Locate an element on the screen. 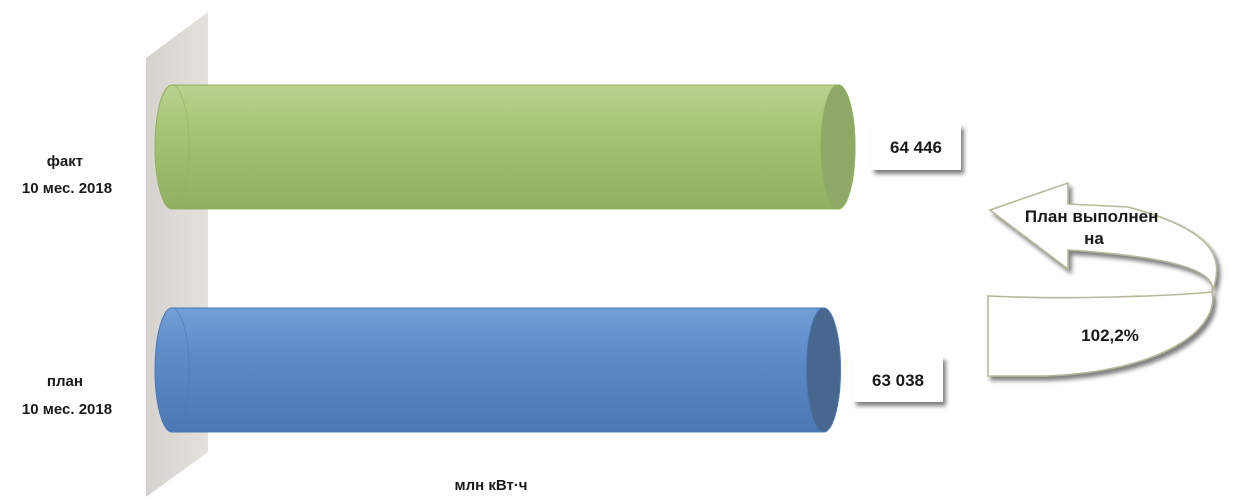 The image size is (1239, 500). category-label-fact-line1: факт is located at coordinates (65, 161).